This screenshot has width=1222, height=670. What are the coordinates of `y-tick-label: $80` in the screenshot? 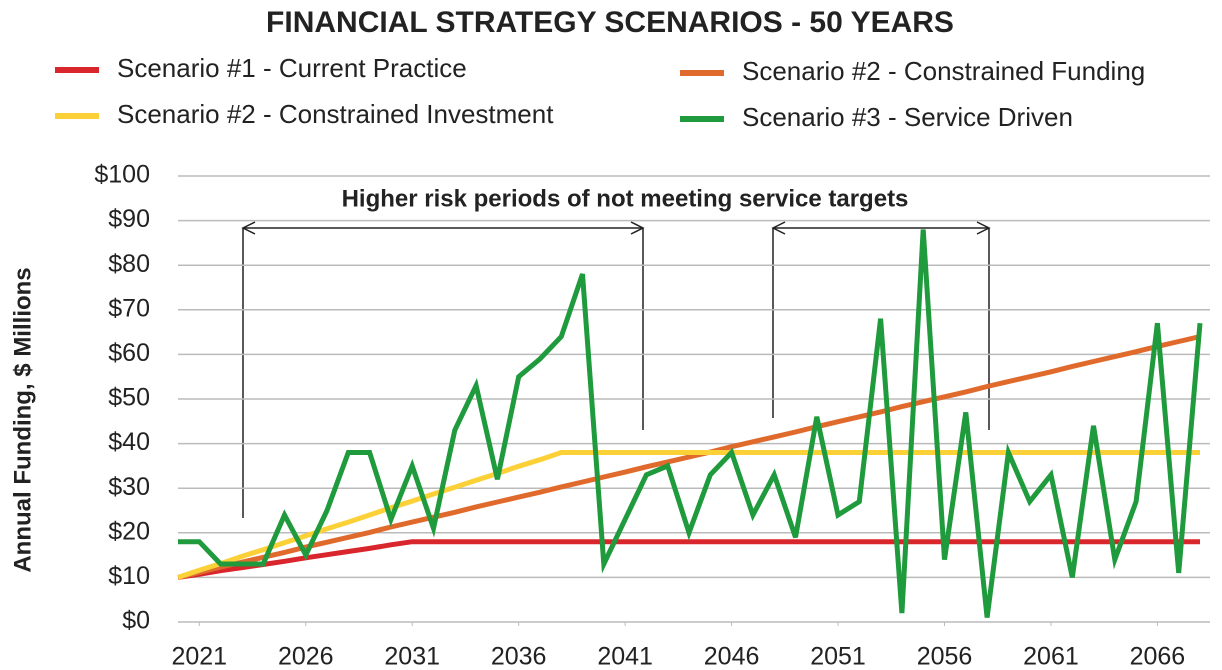 It's located at (129, 264).